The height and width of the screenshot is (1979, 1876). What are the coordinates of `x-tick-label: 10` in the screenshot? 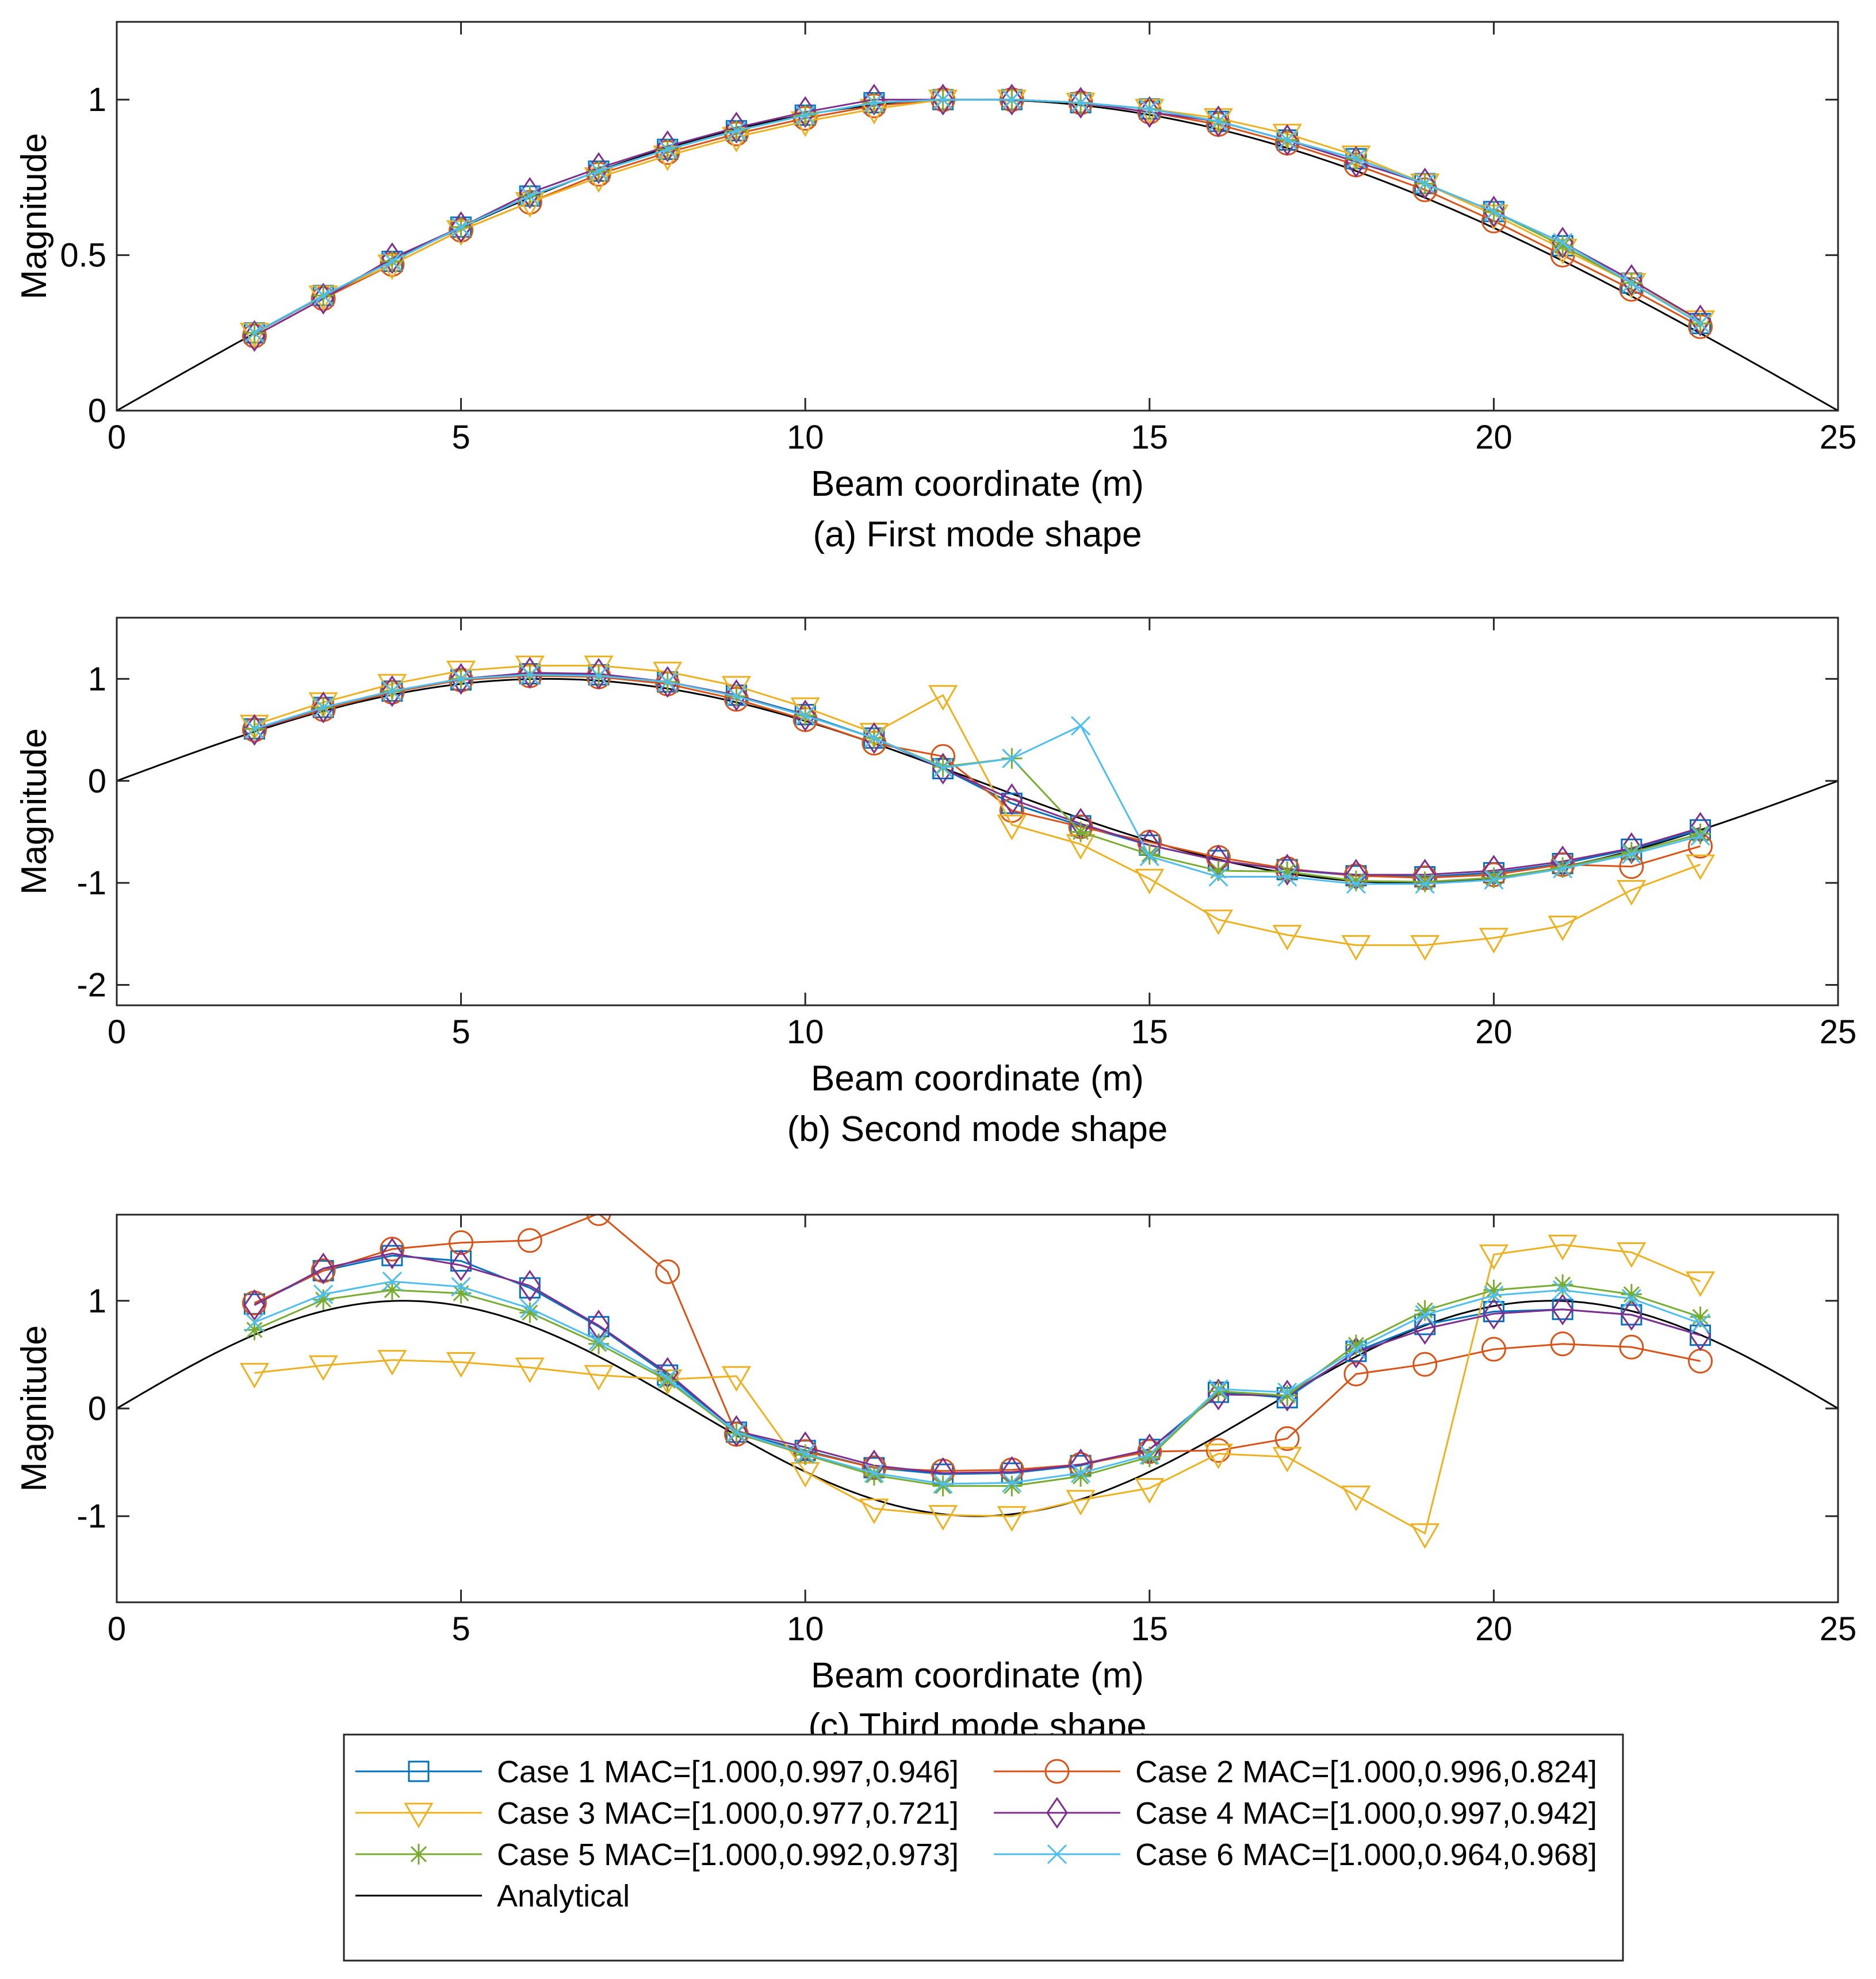 It's located at (805, 1032).